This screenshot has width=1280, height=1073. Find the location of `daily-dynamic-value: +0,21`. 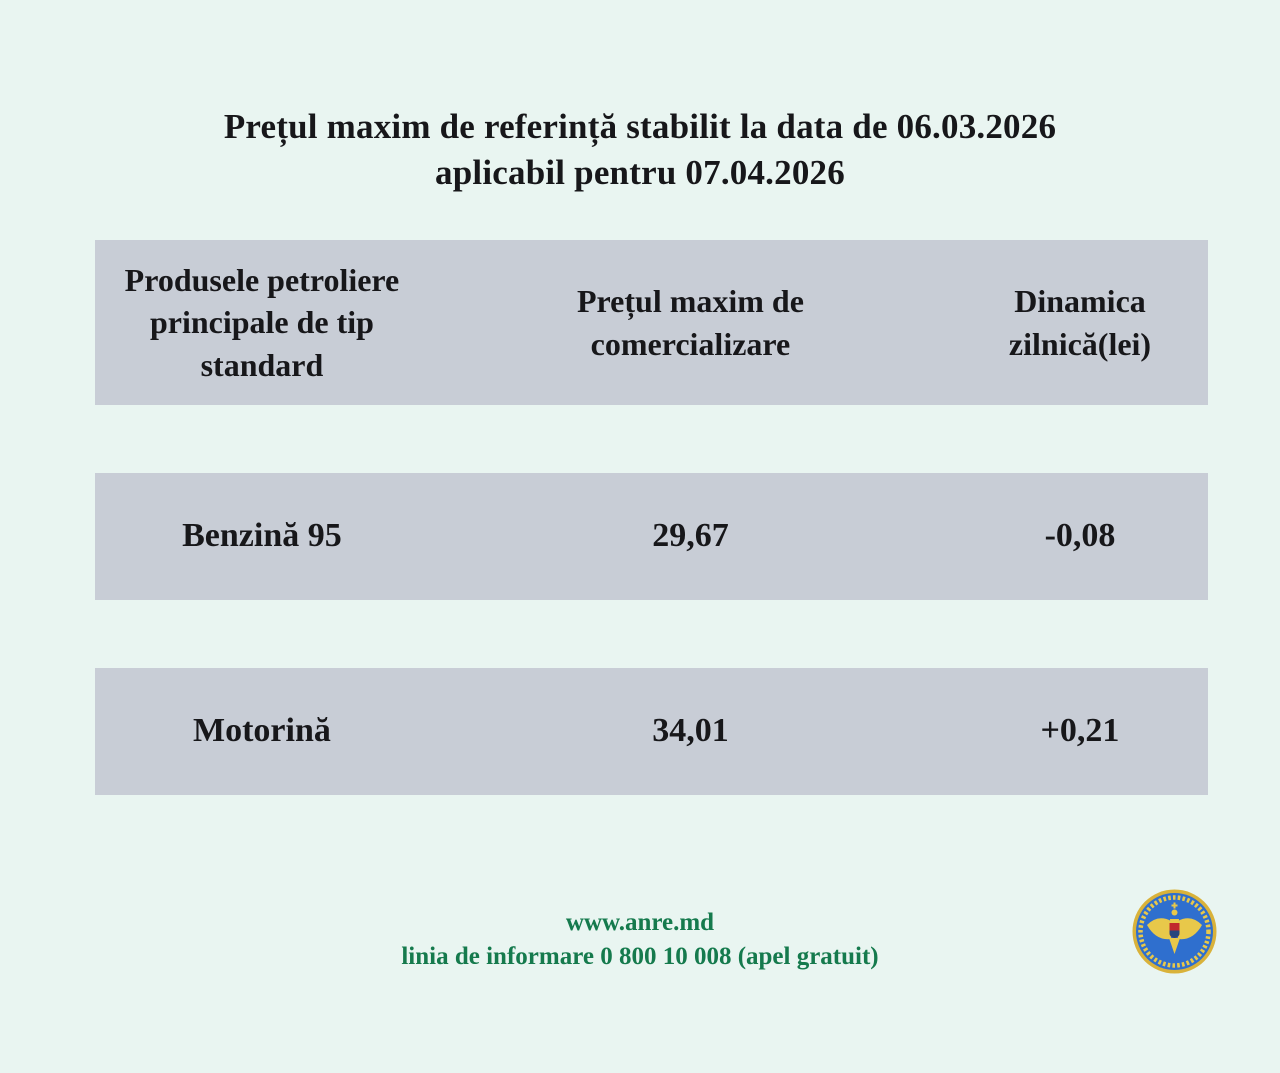

daily-dynamic-value: +0,21 is located at coordinates (1080, 731).